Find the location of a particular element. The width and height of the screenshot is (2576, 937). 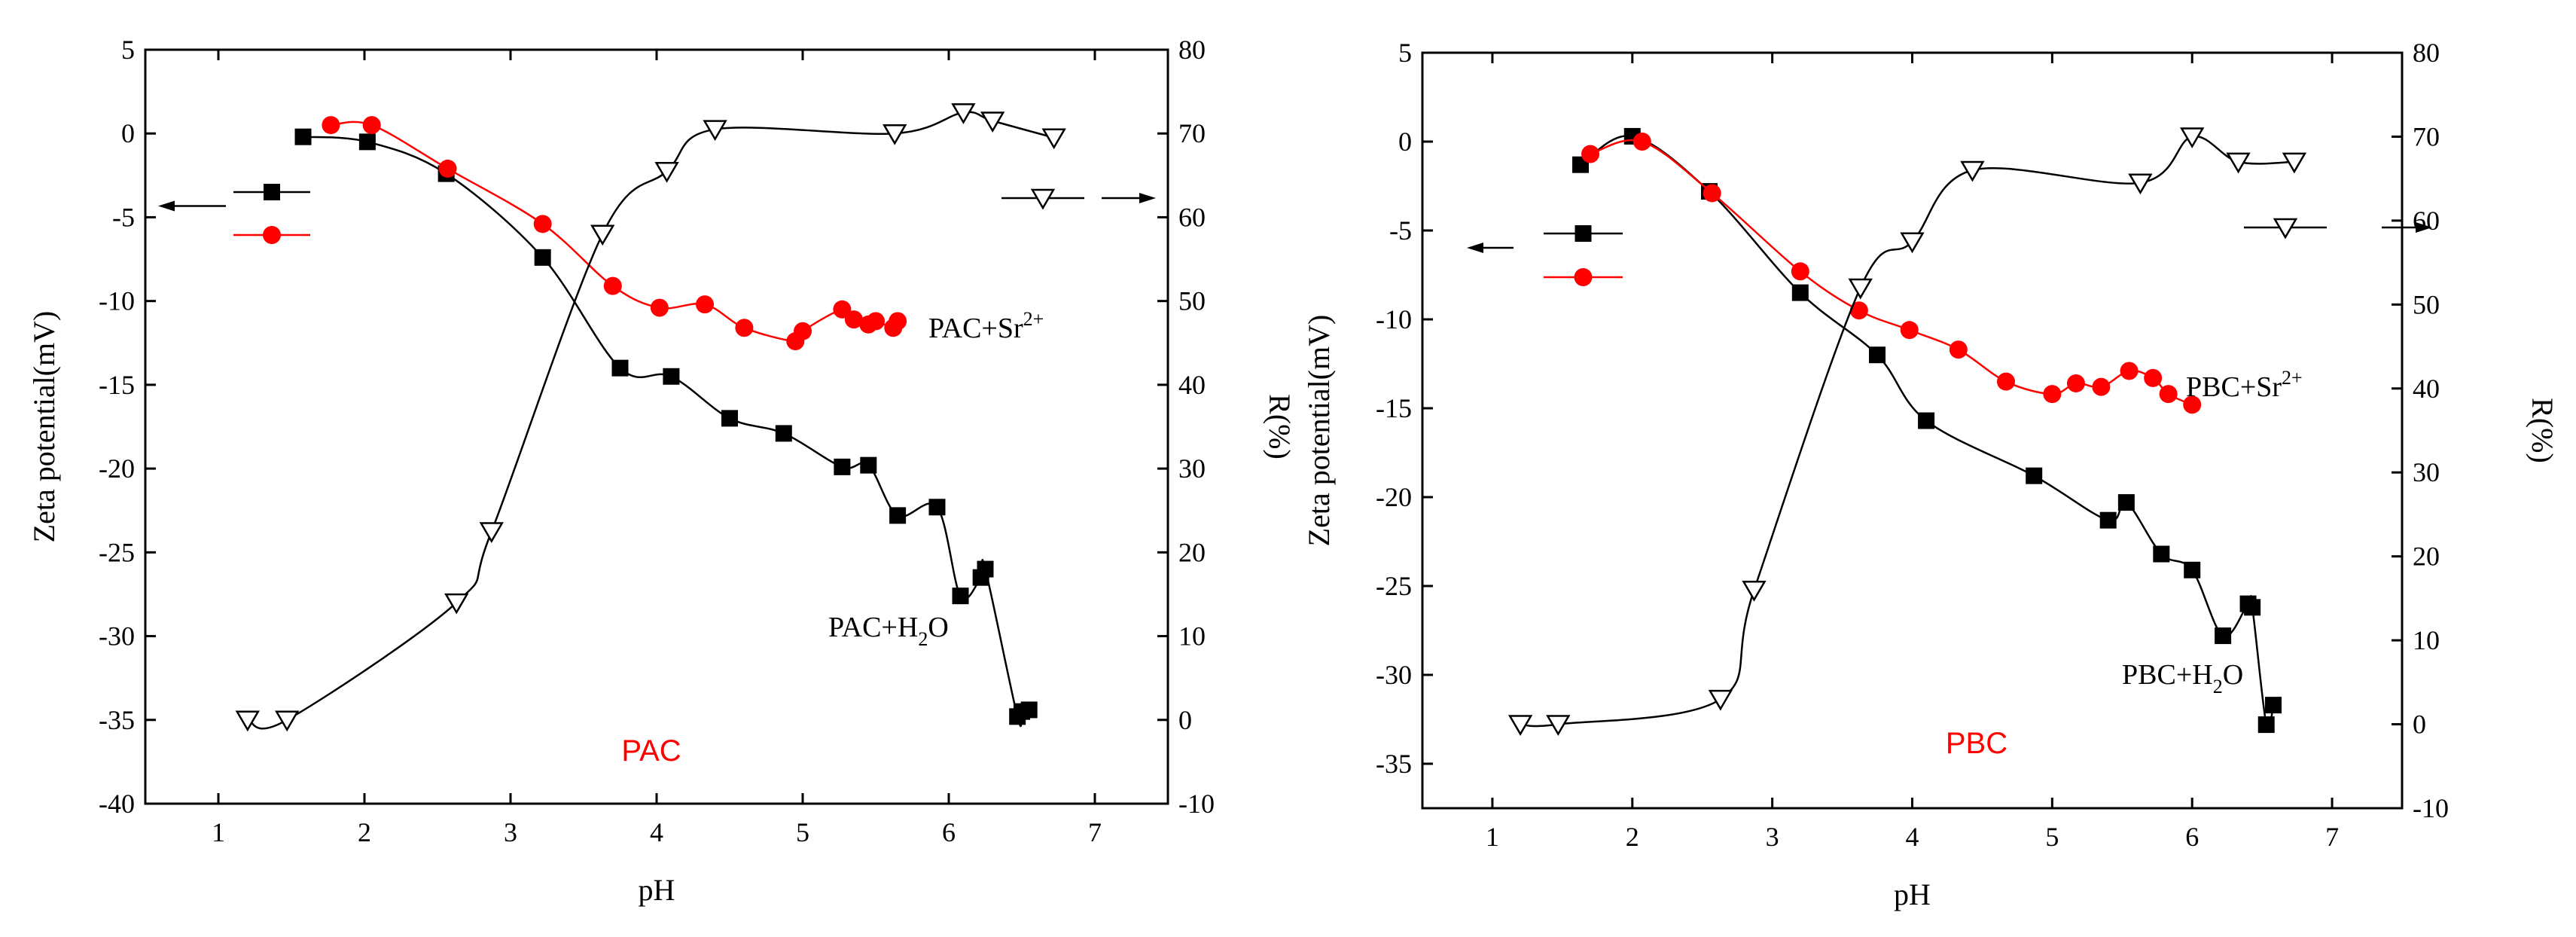

pbc-y-right-tick-label: 50 is located at coordinates (2426, 304).